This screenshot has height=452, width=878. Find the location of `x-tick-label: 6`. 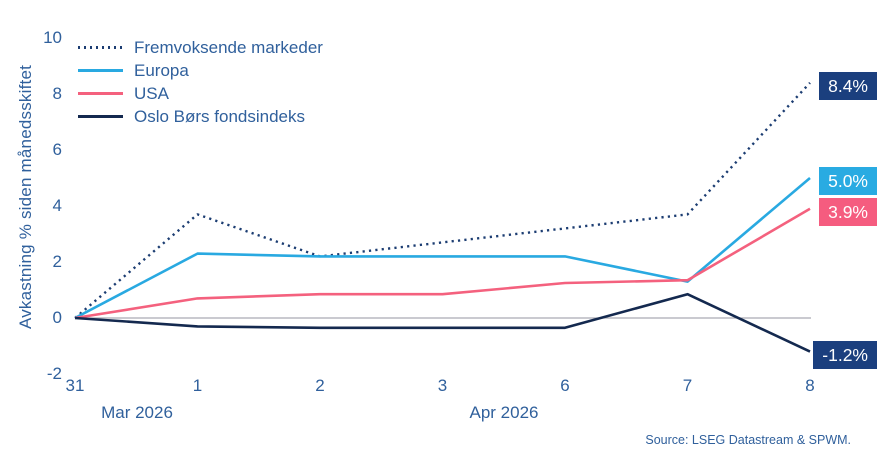

x-tick-label: 6 is located at coordinates (565, 385).